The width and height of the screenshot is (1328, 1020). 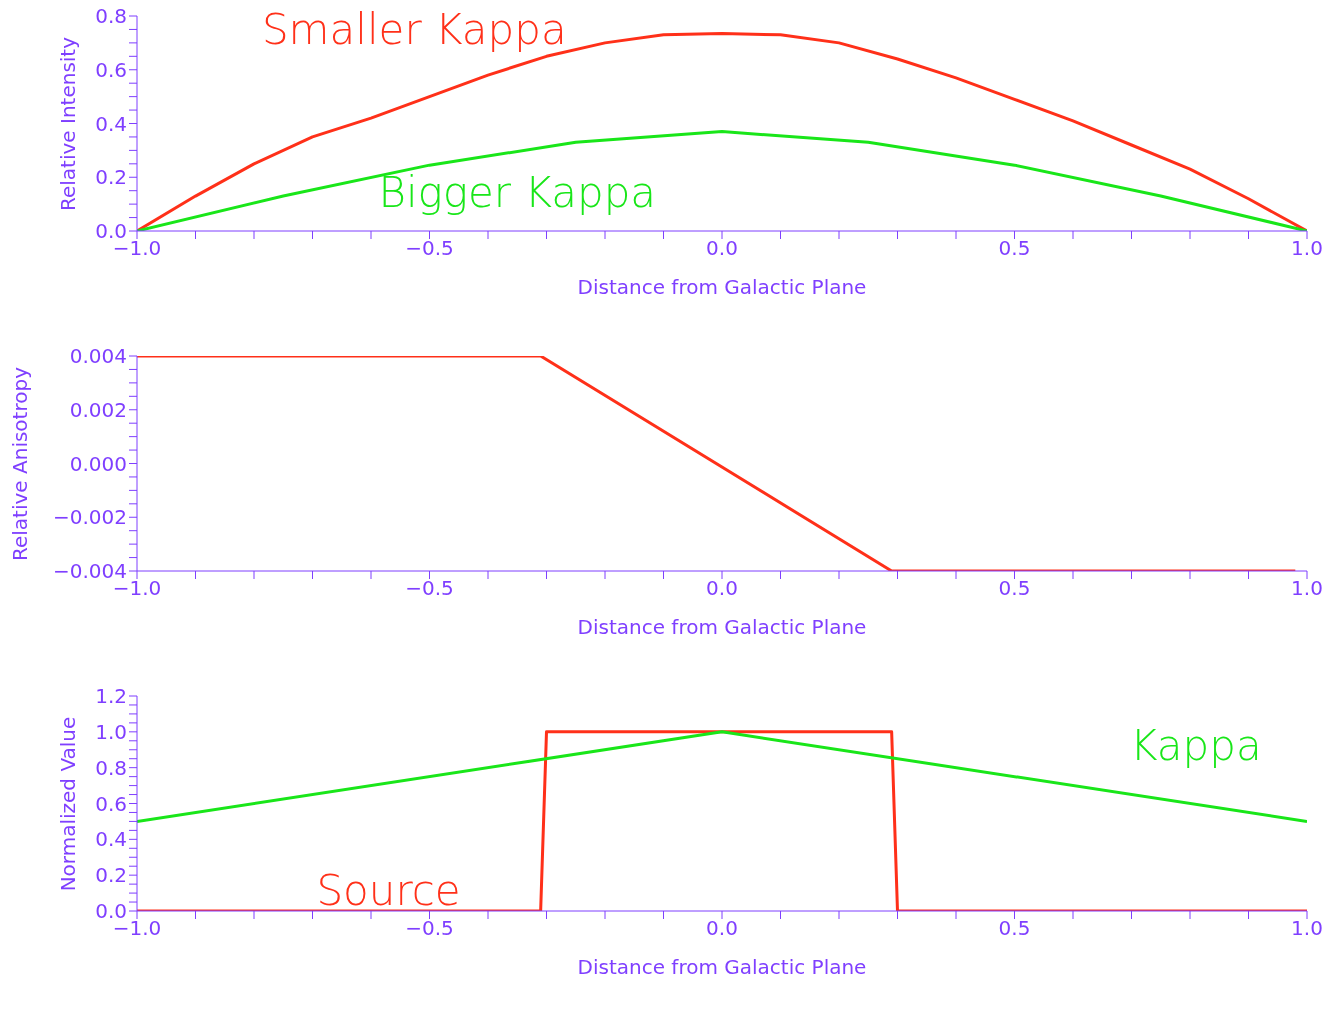 What do you see at coordinates (89, 571) in the screenshot?
I see `y-tick-label: −0.004` at bounding box center [89, 571].